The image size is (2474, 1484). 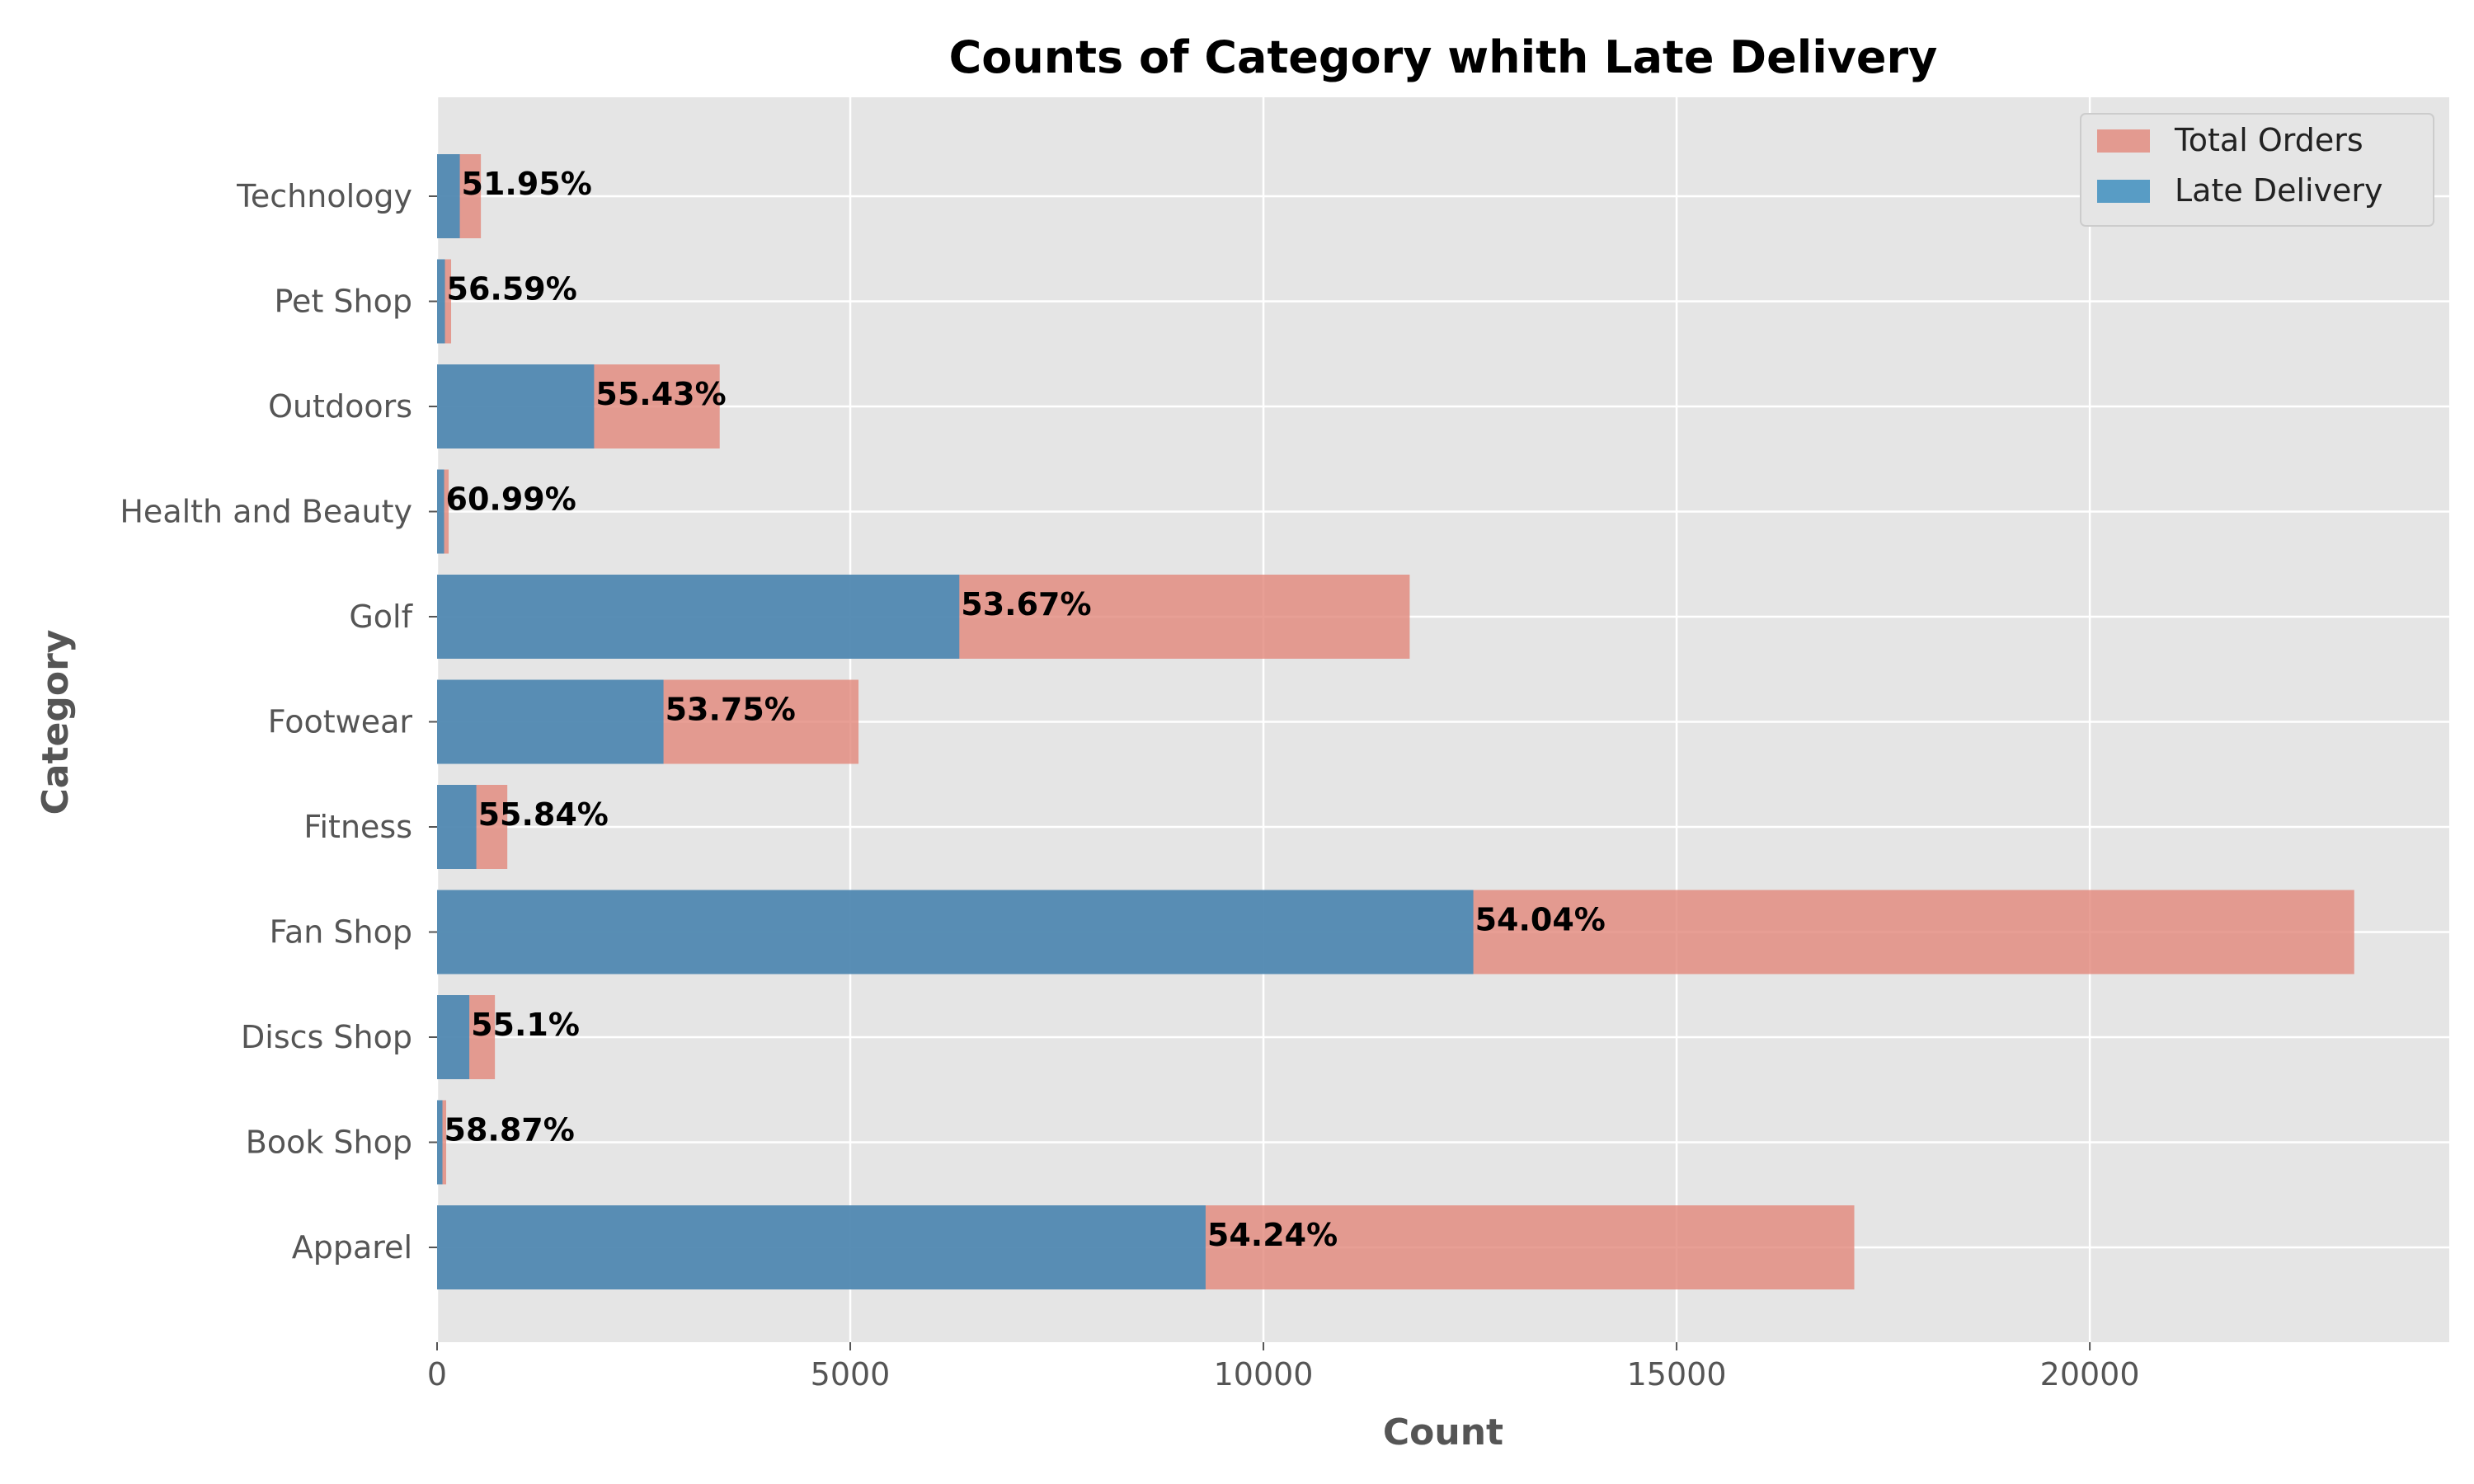 What do you see at coordinates (2123, 191) in the screenshot?
I see `legend-swatch-late-delivery` at bounding box center [2123, 191].